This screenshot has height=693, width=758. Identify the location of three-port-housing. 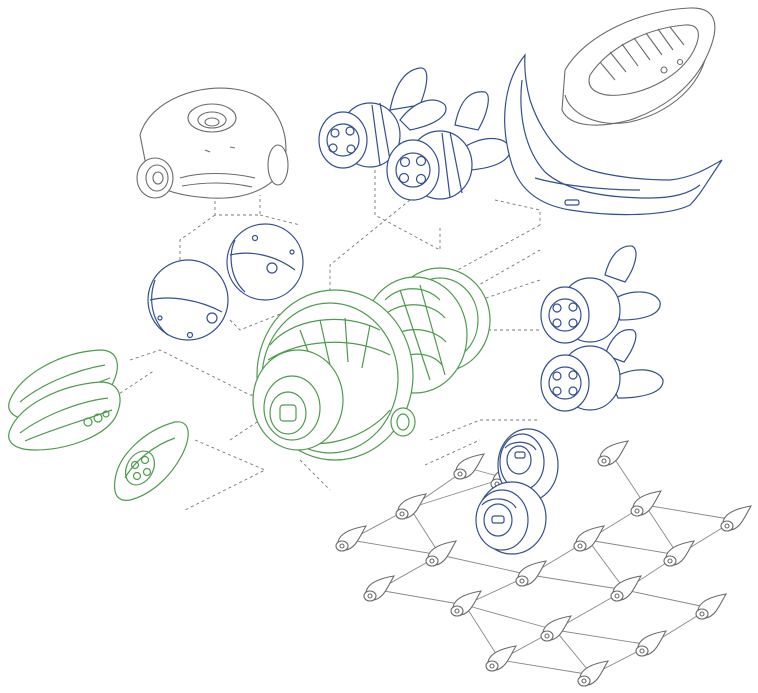
(212, 143).